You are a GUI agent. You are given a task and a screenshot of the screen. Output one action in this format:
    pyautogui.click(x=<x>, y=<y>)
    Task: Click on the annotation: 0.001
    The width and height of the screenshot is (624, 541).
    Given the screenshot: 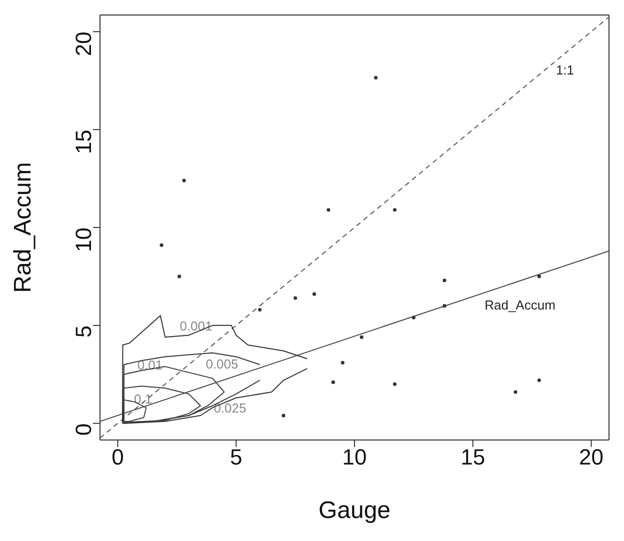 What is the action you would take?
    pyautogui.click(x=196, y=326)
    